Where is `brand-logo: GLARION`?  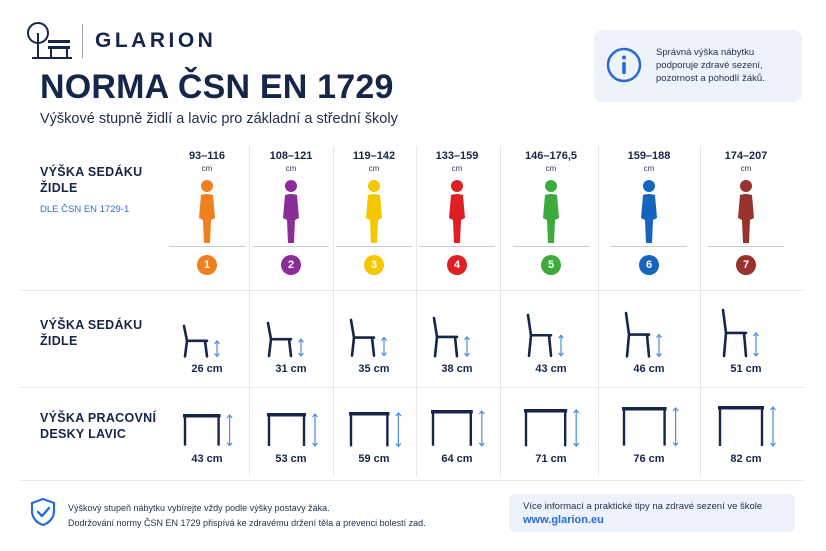
brand-logo: GLARION is located at coordinates (124, 41).